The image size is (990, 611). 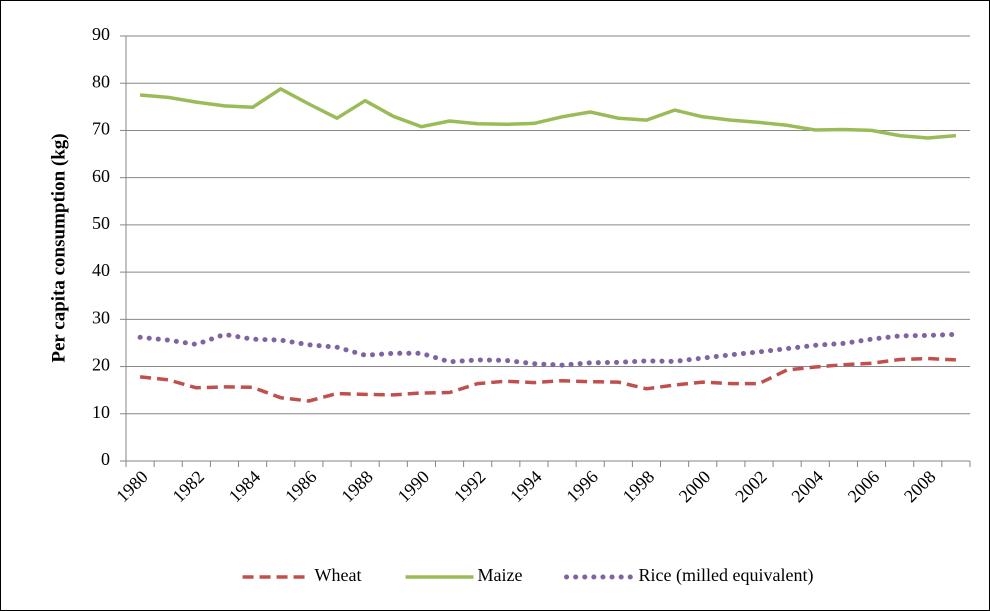 I want to click on y-tick-label: 80, so click(x=101, y=81).